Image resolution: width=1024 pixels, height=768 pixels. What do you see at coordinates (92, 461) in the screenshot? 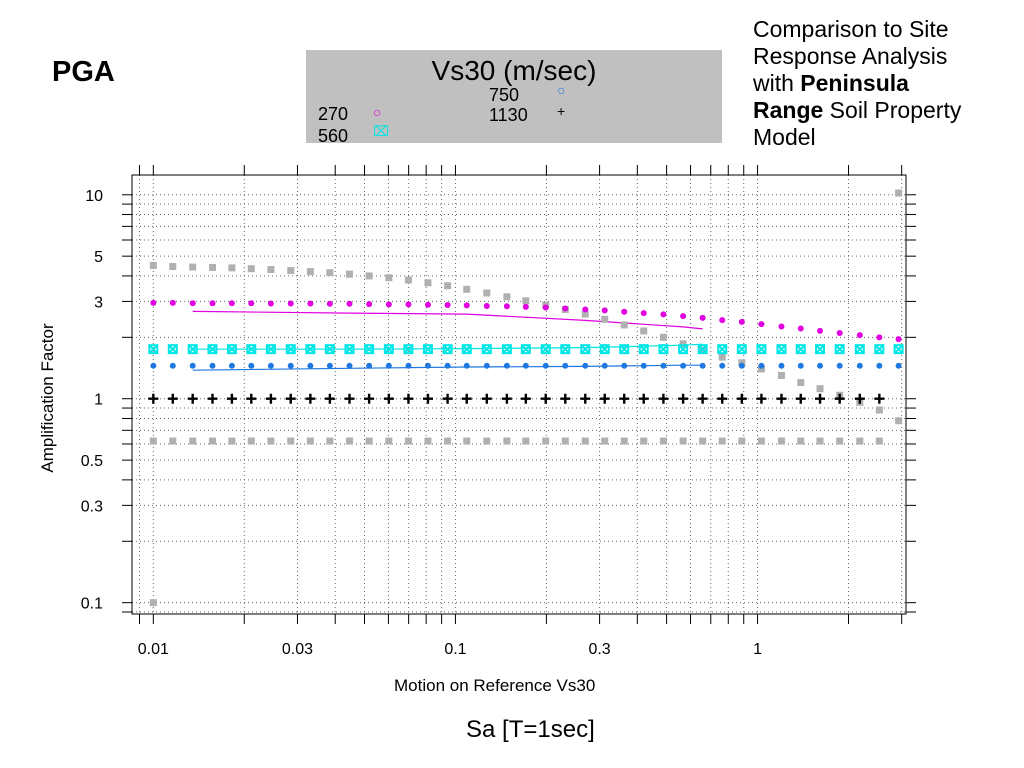
I see `y-tick-label: 0.5` at bounding box center [92, 461].